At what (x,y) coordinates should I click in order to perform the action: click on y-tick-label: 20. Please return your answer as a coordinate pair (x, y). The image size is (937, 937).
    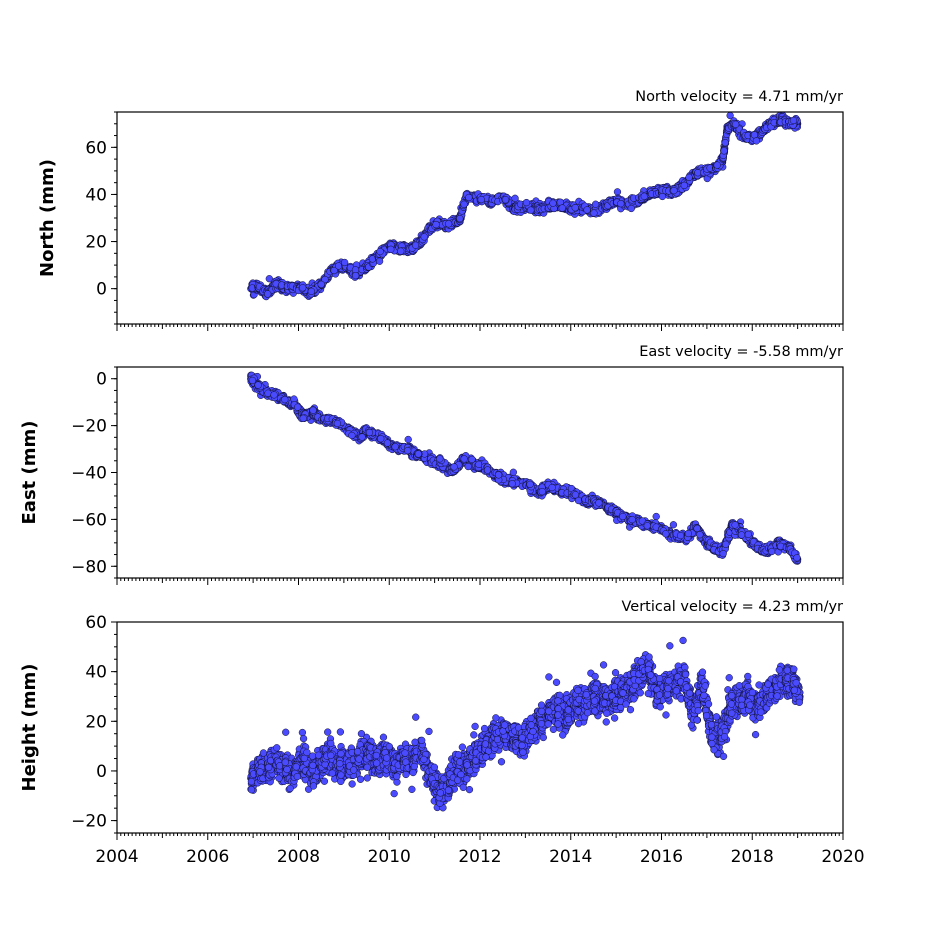
    Looking at the image, I should click on (96, 243).